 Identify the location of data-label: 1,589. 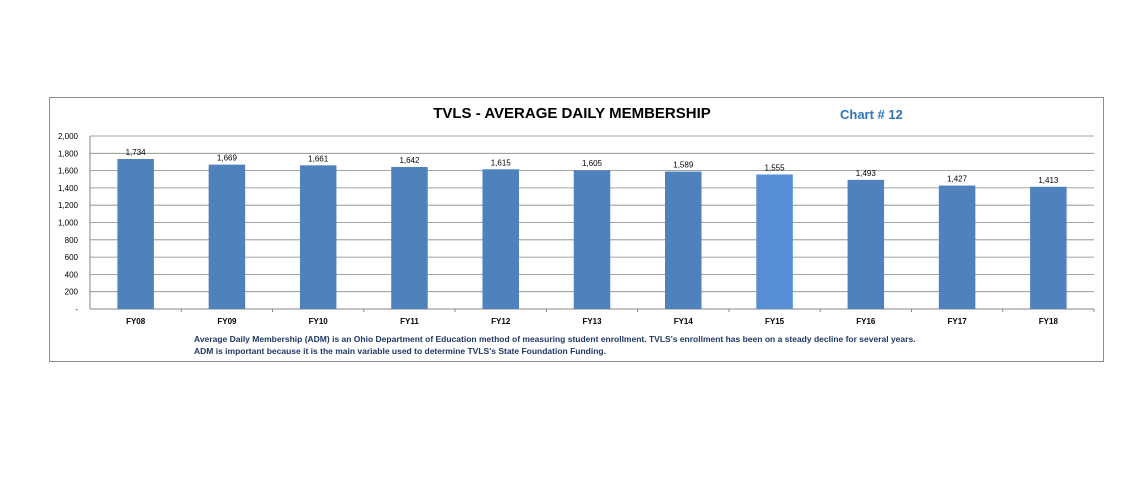
(683, 165).